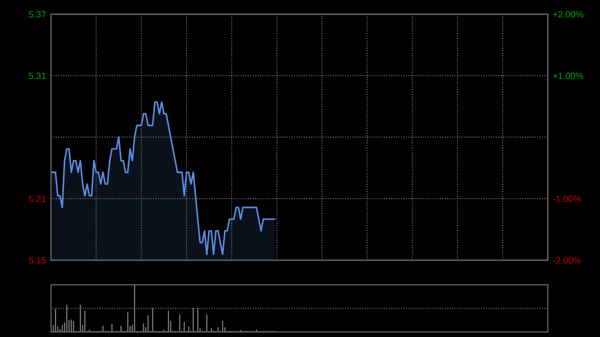 This screenshot has width=600, height=337. What do you see at coordinates (37, 14) in the screenshot?
I see `y-tick-label: 5.37` at bounding box center [37, 14].